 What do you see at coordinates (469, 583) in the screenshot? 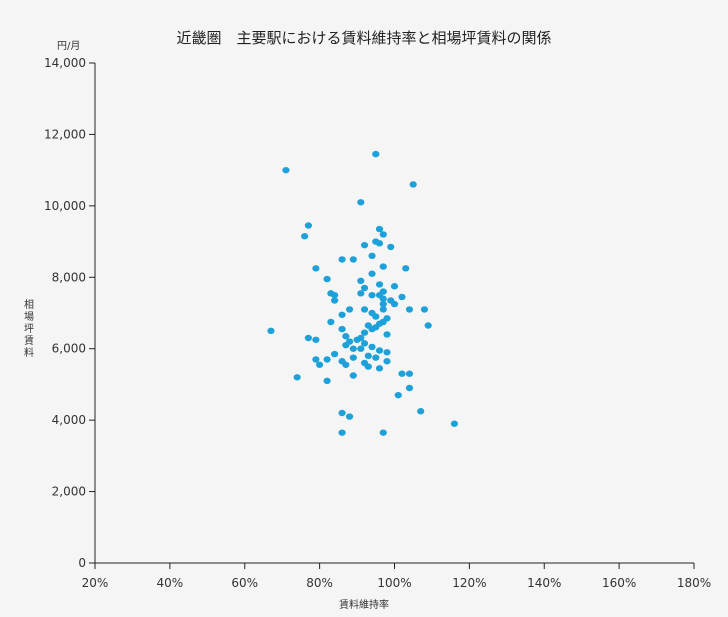
I see `x-tick-label: 120%` at bounding box center [469, 583].